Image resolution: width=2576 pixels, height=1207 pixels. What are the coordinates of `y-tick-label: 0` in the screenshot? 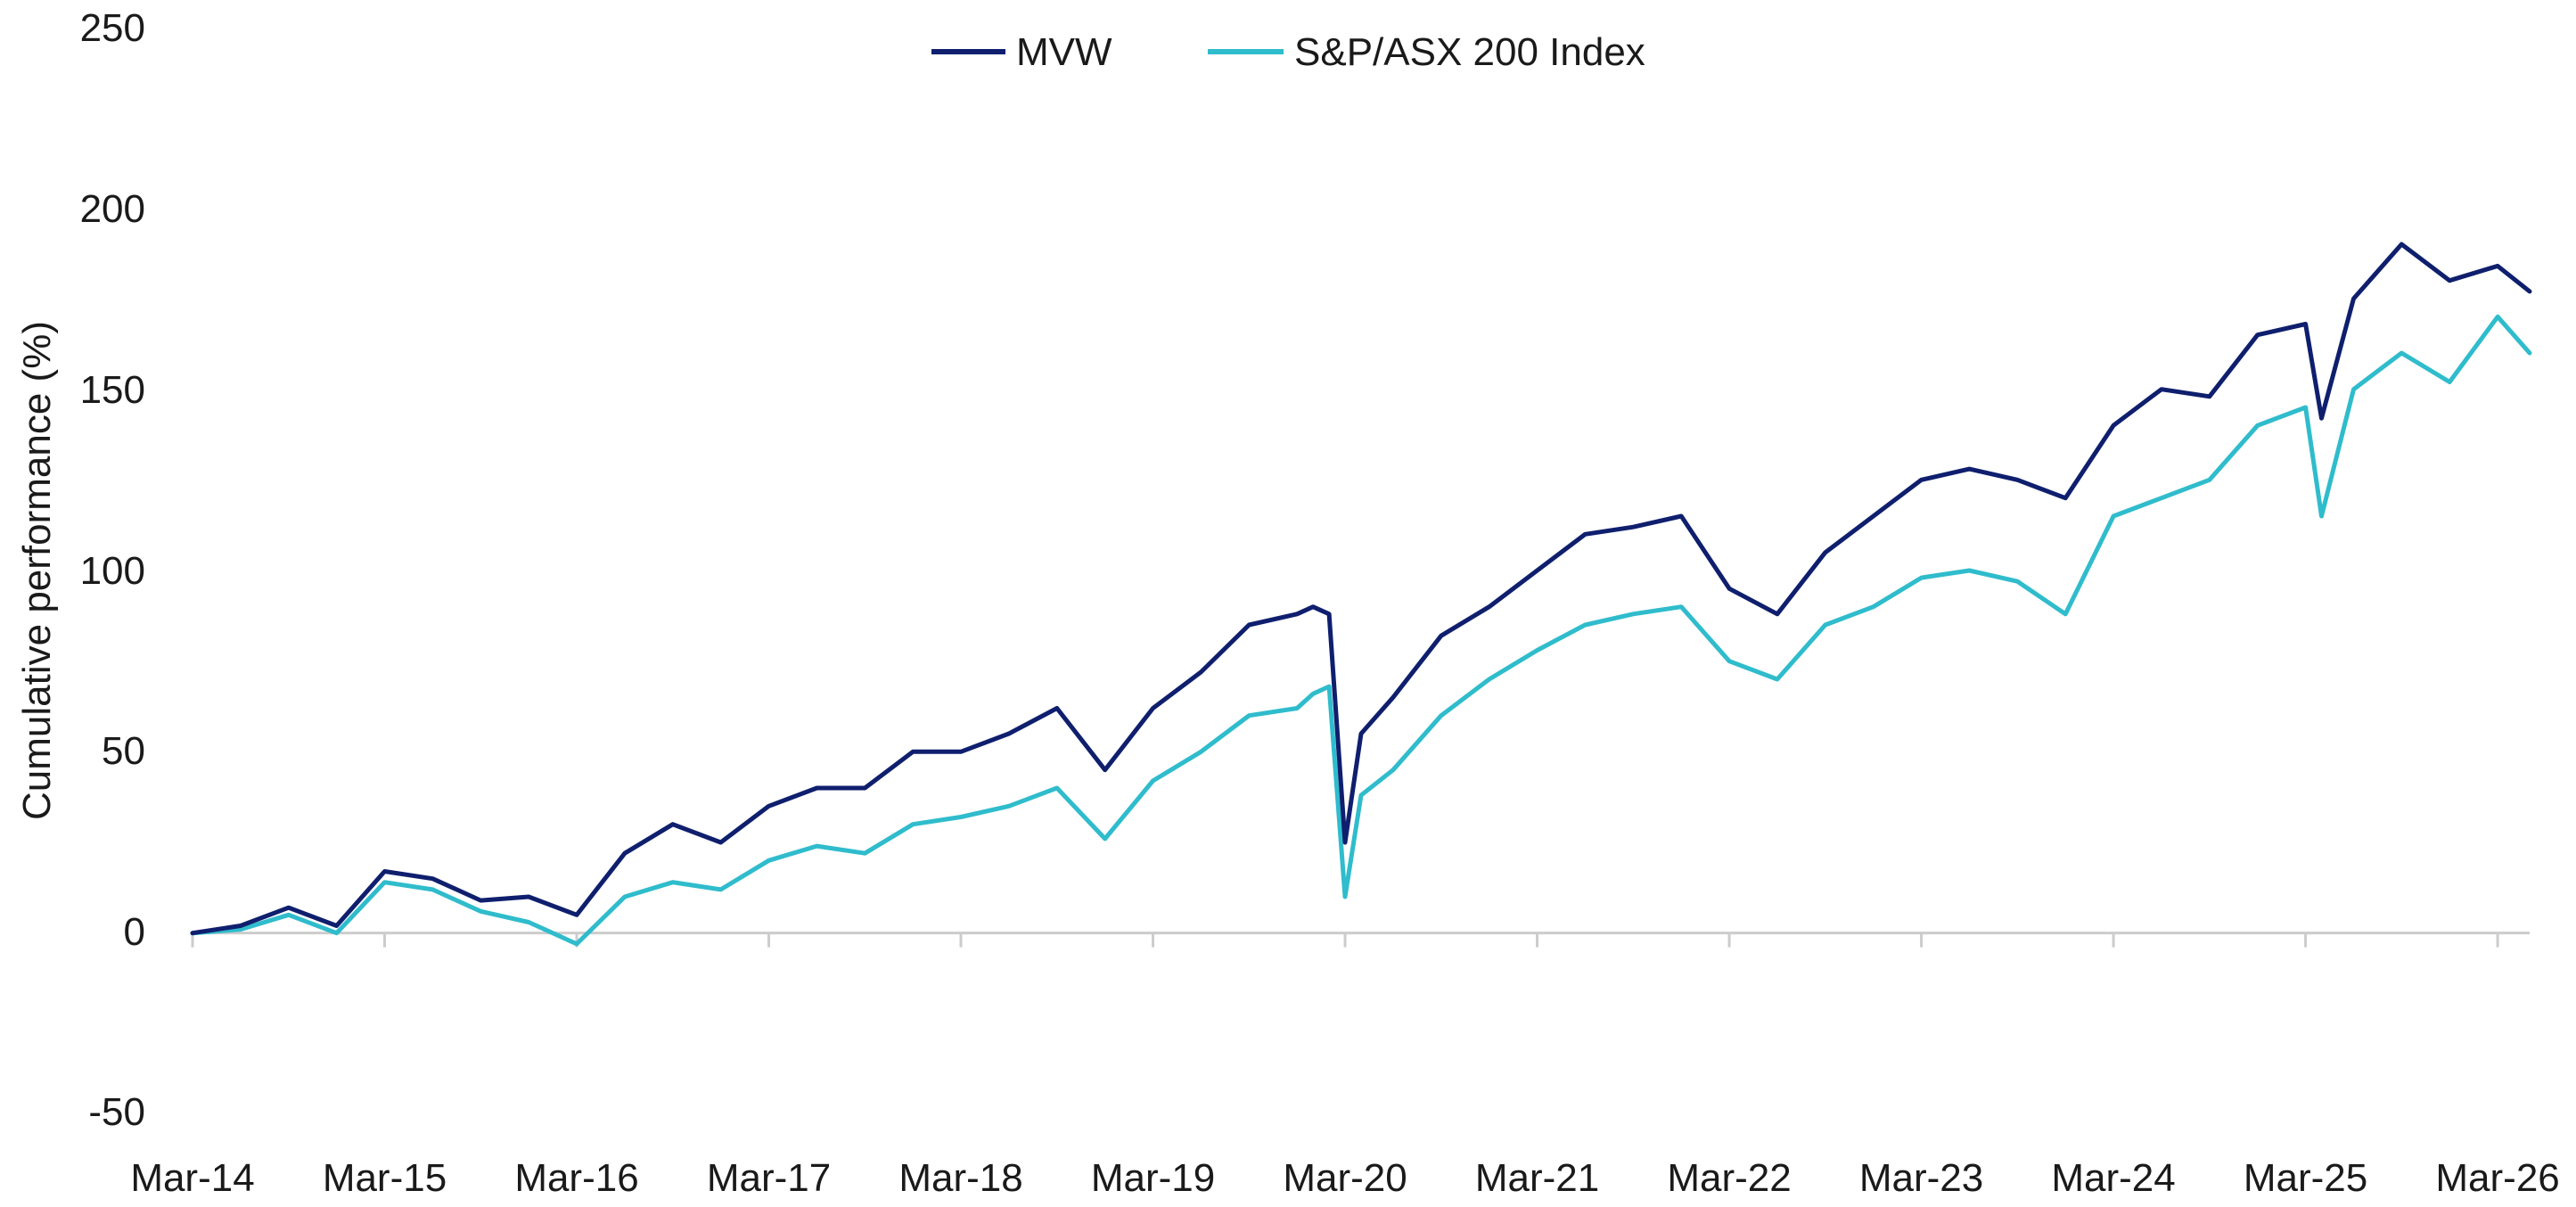 It's located at (134, 932).